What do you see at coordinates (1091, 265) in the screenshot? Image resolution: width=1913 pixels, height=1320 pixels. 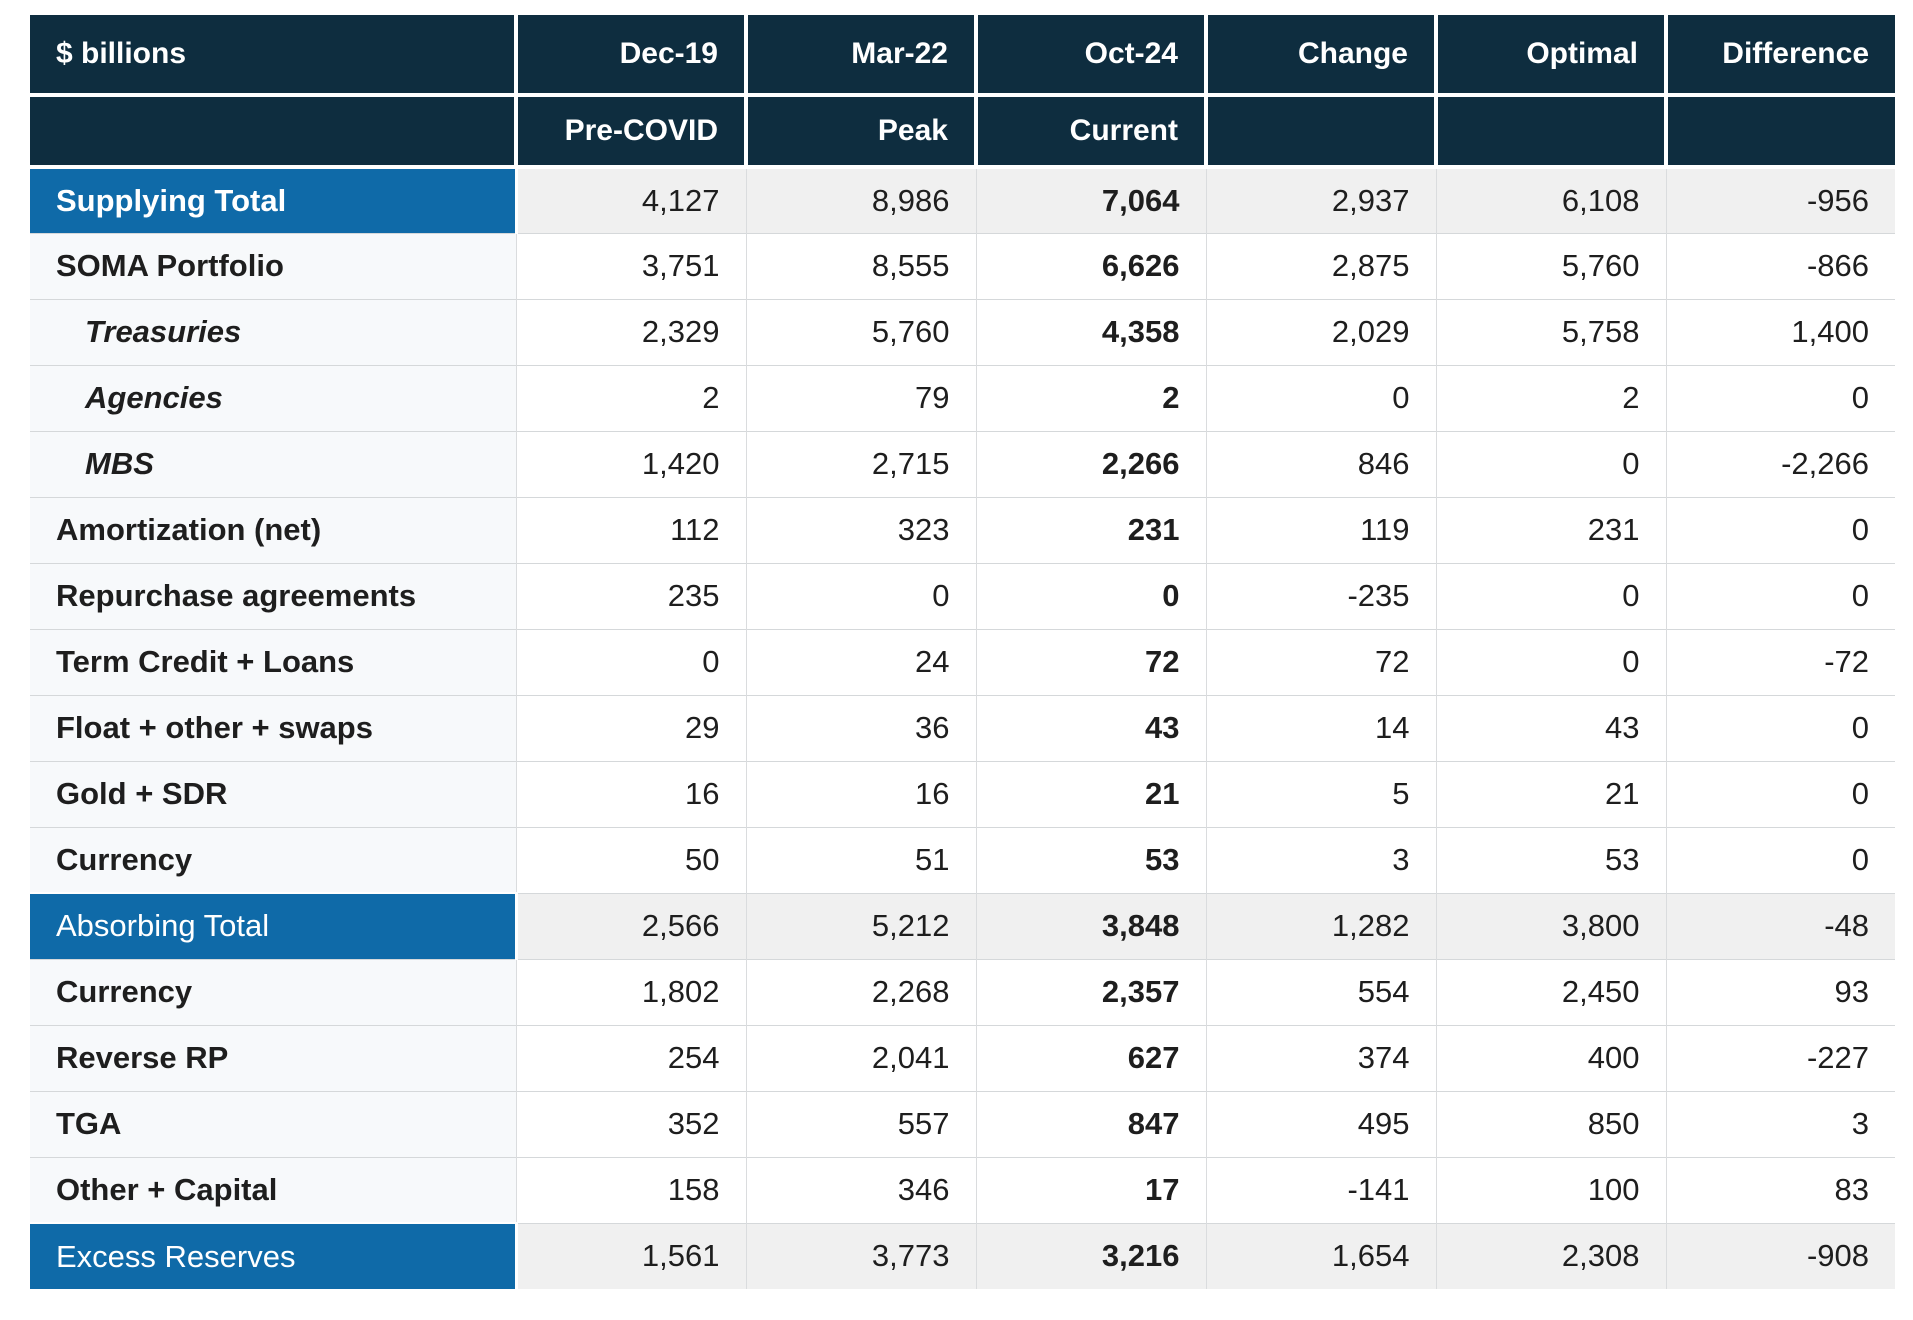 I see `cell-oct24: 6,626` at bounding box center [1091, 265].